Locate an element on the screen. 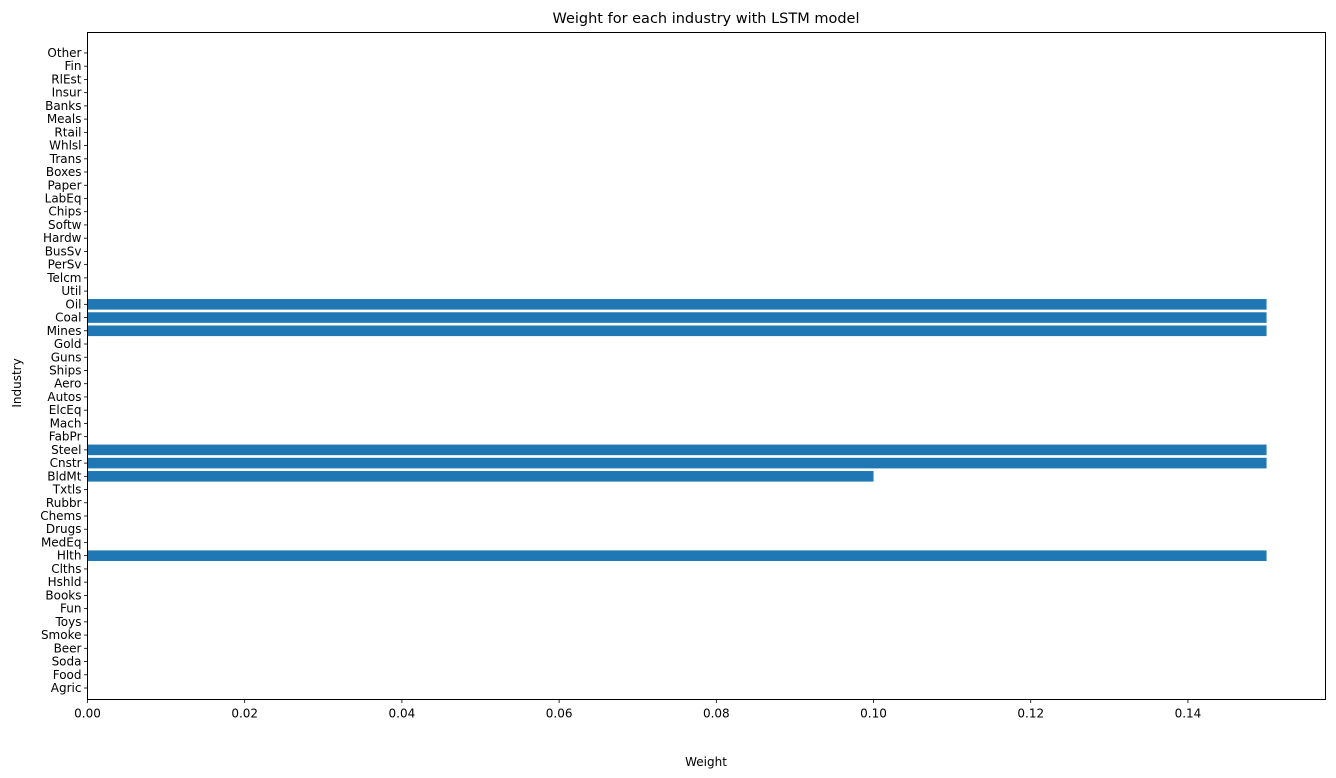 The image size is (1336, 778). x-axis-ticks: 0.00 0.02 0.04 0.06 0.08 0.10 0.12 0.14 is located at coordinates (638, 710).